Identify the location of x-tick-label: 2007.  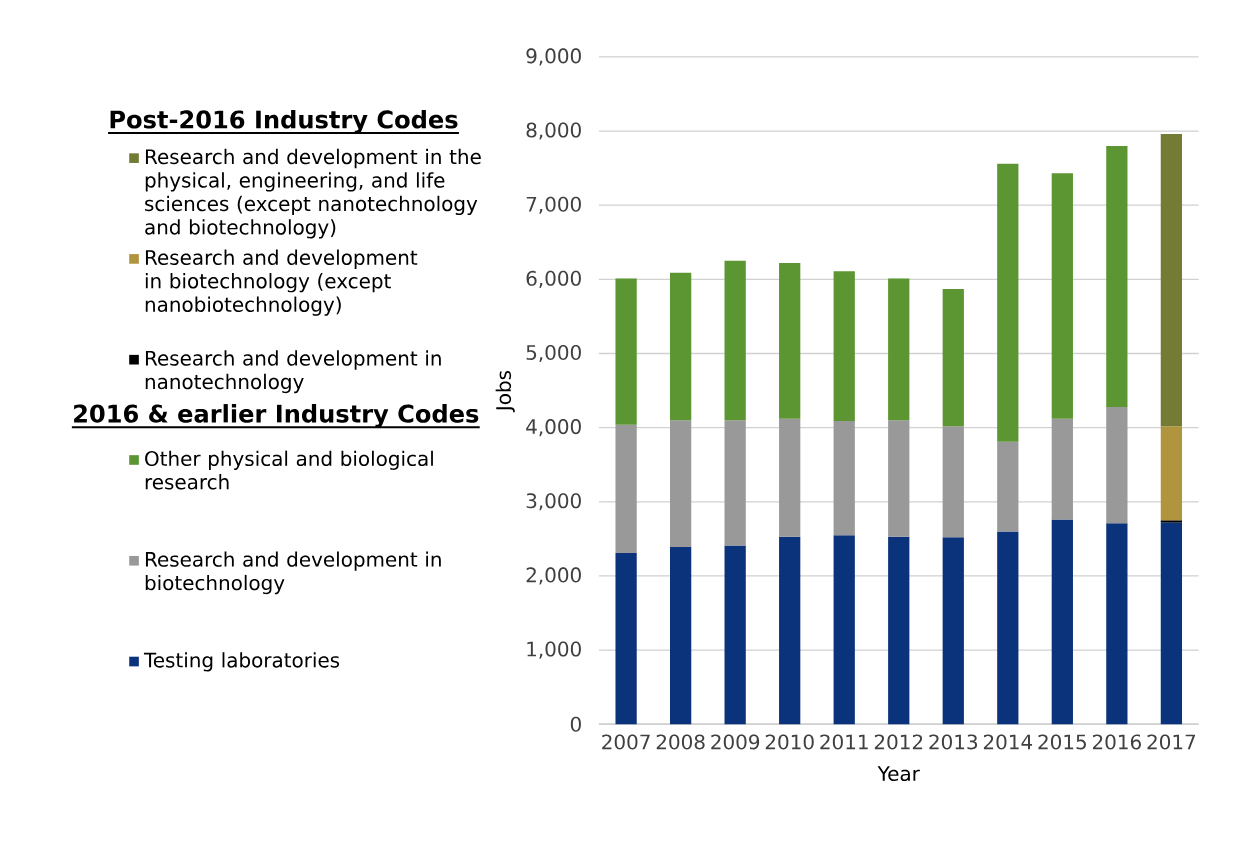
(626, 742).